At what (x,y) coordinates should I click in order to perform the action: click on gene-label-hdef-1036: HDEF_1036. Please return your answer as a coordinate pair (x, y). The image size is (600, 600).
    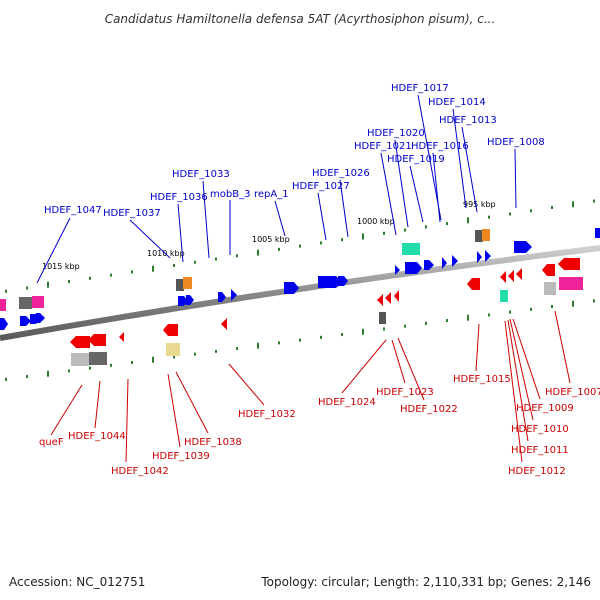
    Looking at the image, I should click on (179, 197).